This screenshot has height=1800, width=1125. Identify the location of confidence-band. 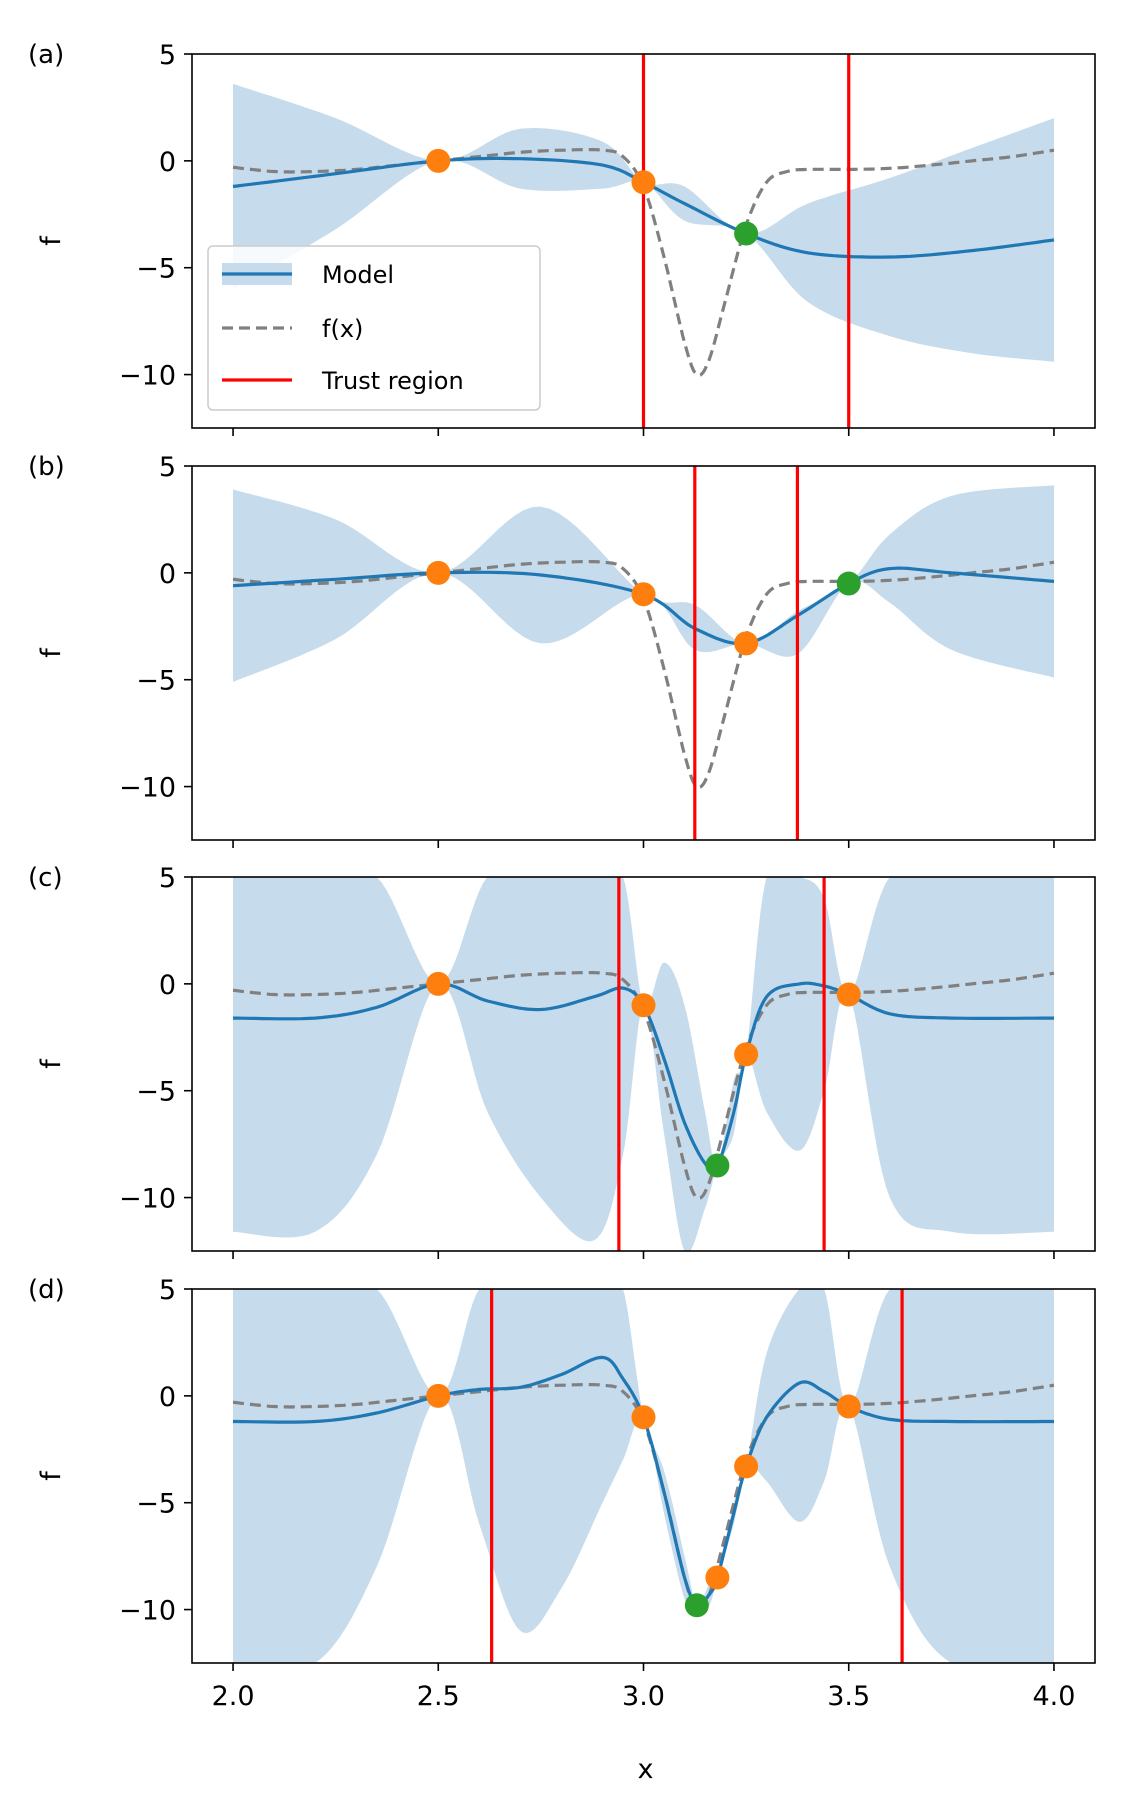
(643, 583).